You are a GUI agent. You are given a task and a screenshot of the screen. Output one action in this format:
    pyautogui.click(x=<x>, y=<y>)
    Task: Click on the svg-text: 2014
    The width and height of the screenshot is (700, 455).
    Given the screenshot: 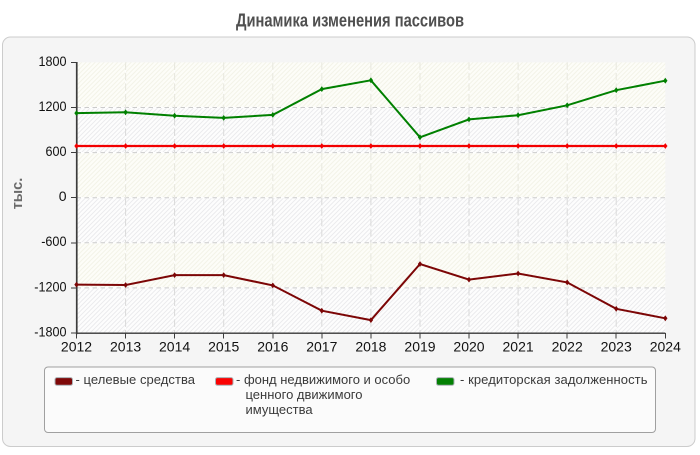 What is the action you would take?
    pyautogui.click(x=174, y=347)
    